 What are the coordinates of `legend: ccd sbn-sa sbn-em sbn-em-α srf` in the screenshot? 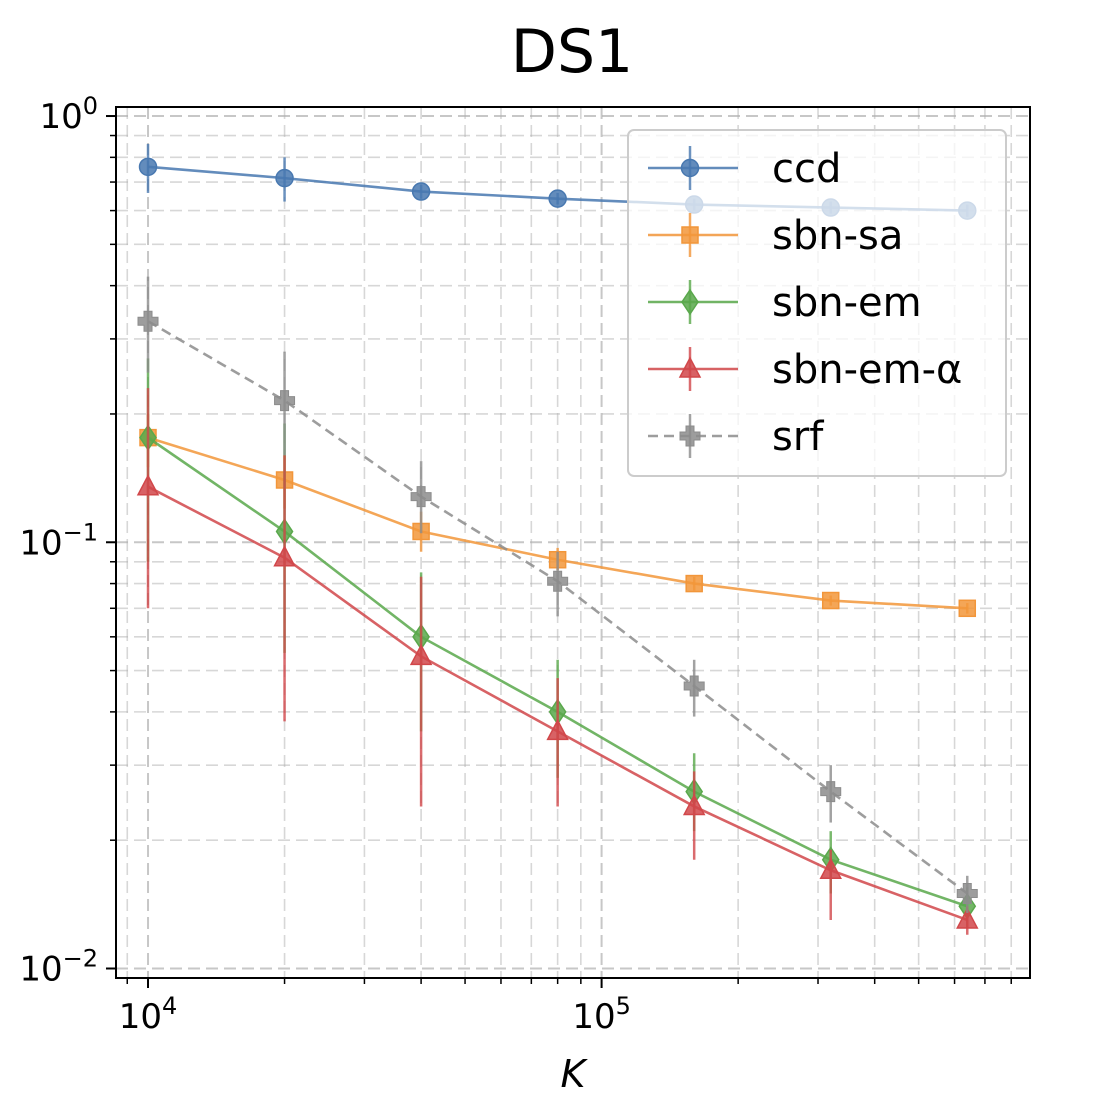 It's located at (817, 303).